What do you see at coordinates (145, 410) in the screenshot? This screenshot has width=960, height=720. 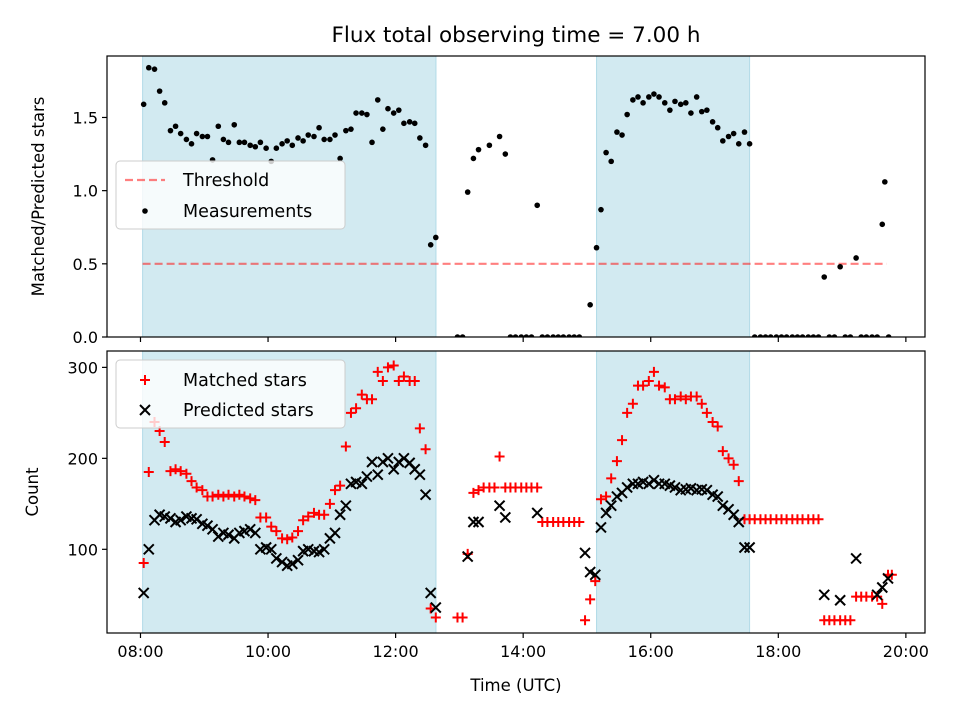 I see `legend-predicted-swatch` at bounding box center [145, 410].